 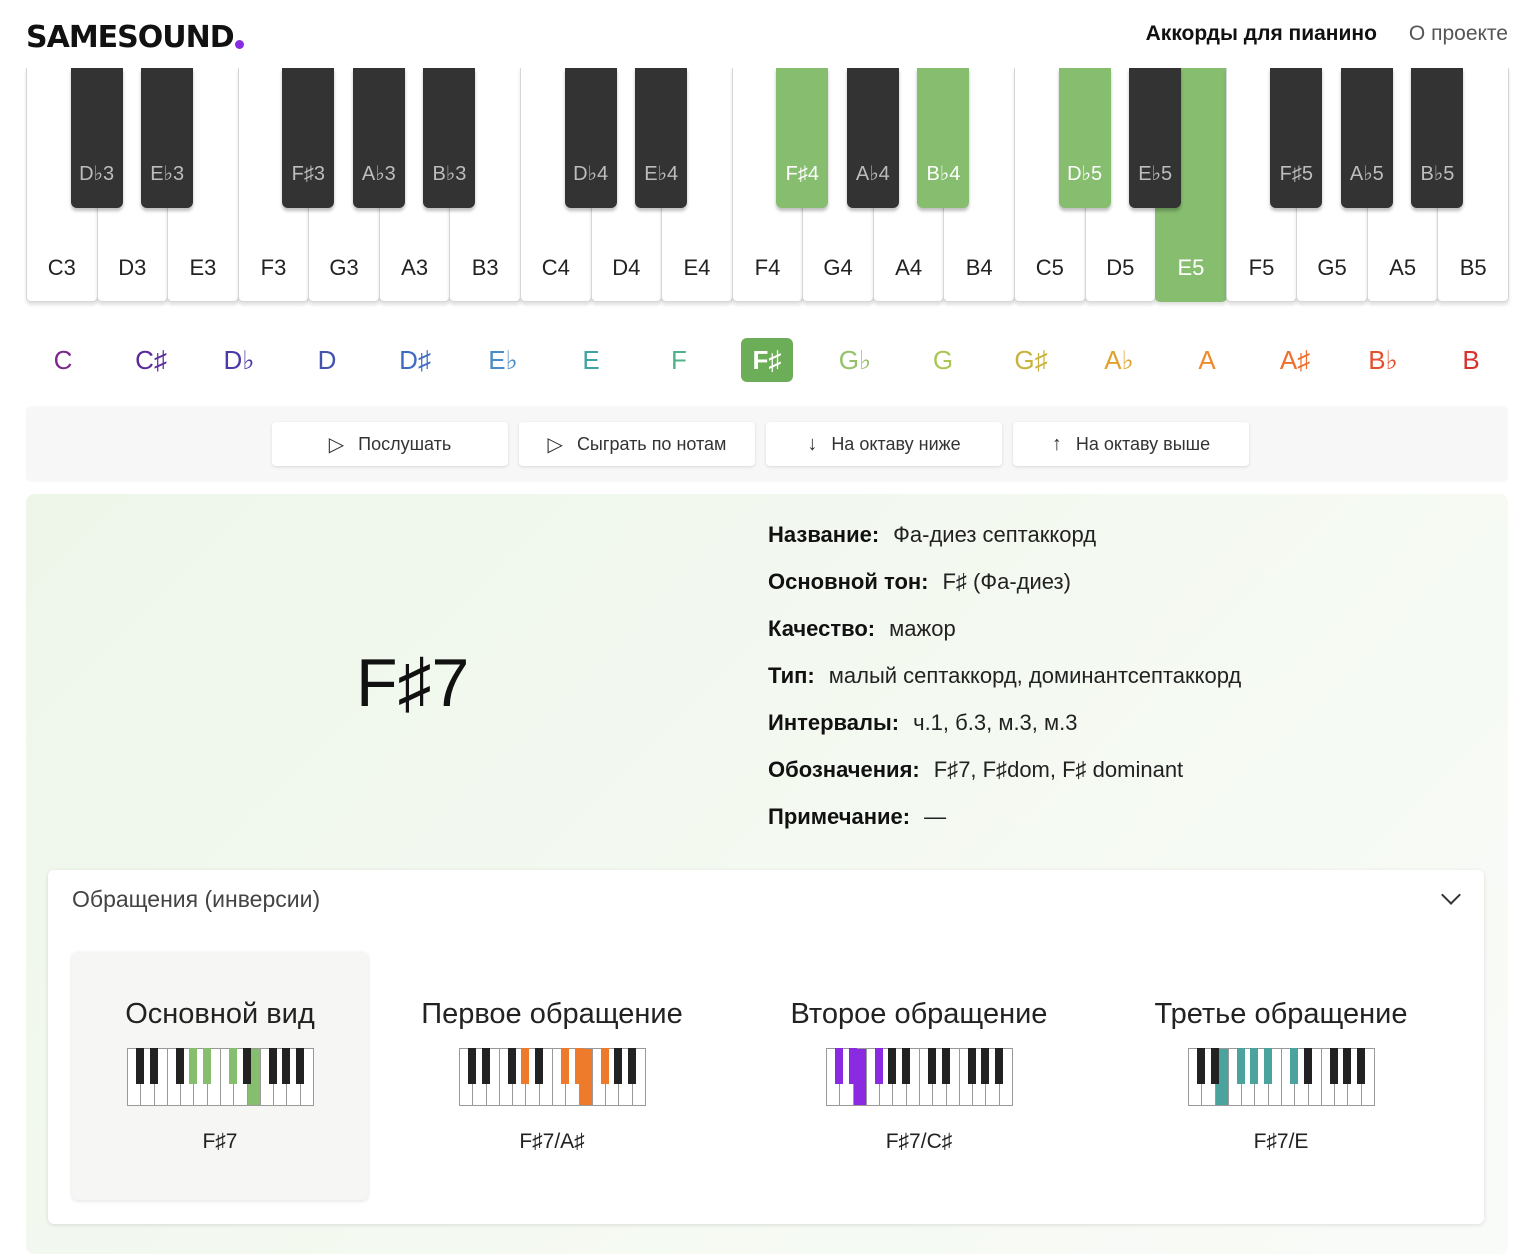 I want to click on play-icon: ▷, so click(x=336, y=444).